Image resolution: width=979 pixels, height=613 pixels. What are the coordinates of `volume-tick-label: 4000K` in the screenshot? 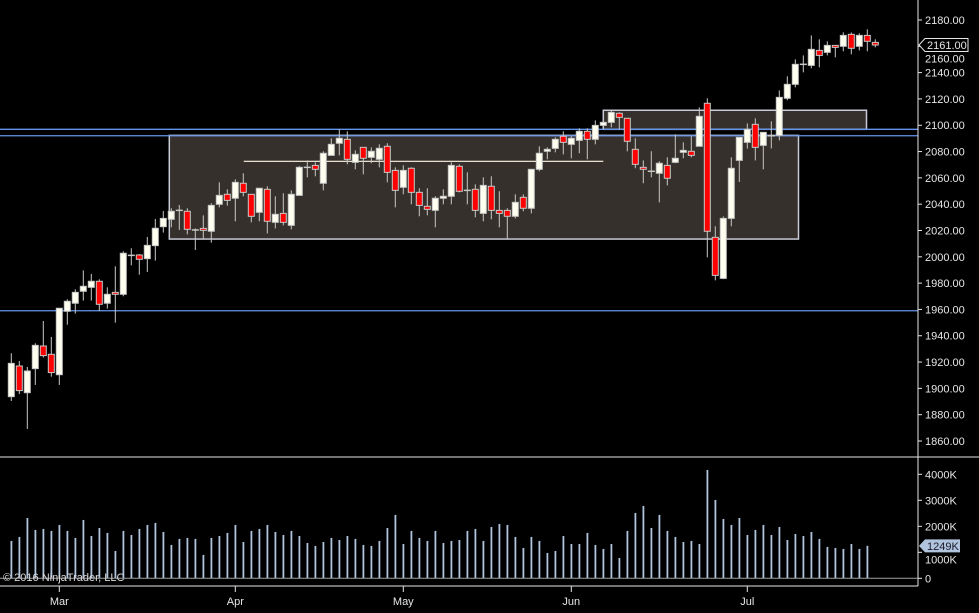 It's located at (941, 475).